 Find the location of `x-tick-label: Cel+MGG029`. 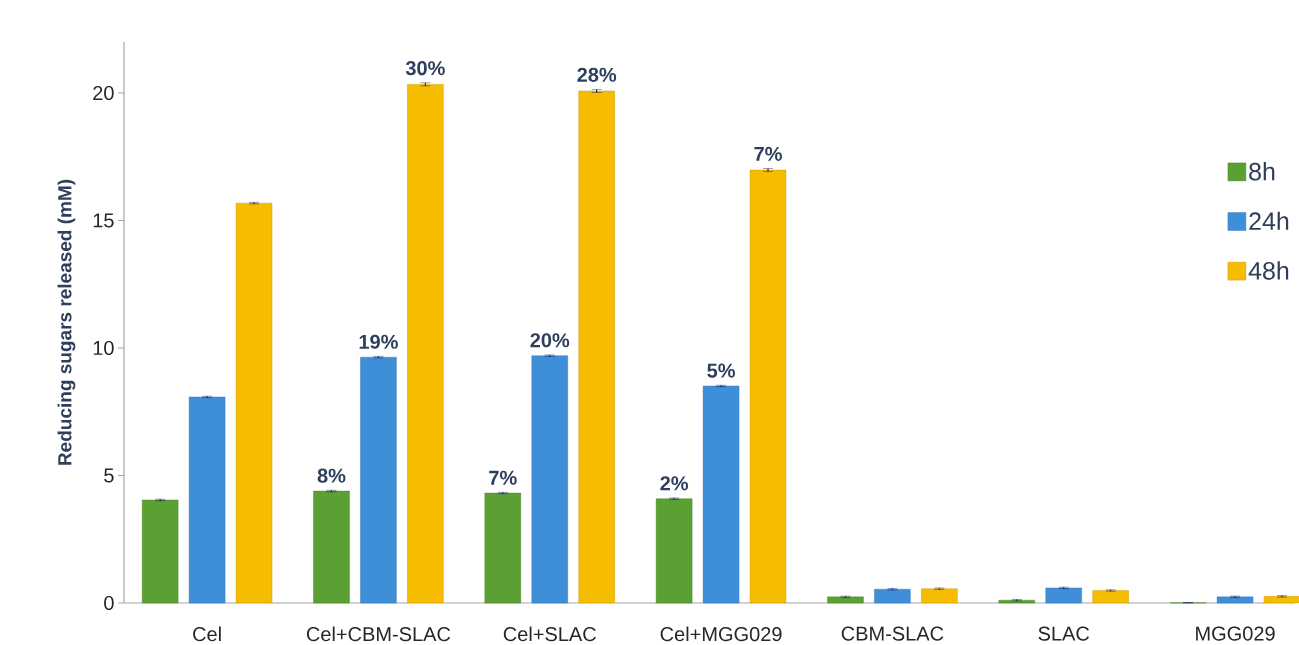

x-tick-label: Cel+MGG029 is located at coordinates (721, 634).